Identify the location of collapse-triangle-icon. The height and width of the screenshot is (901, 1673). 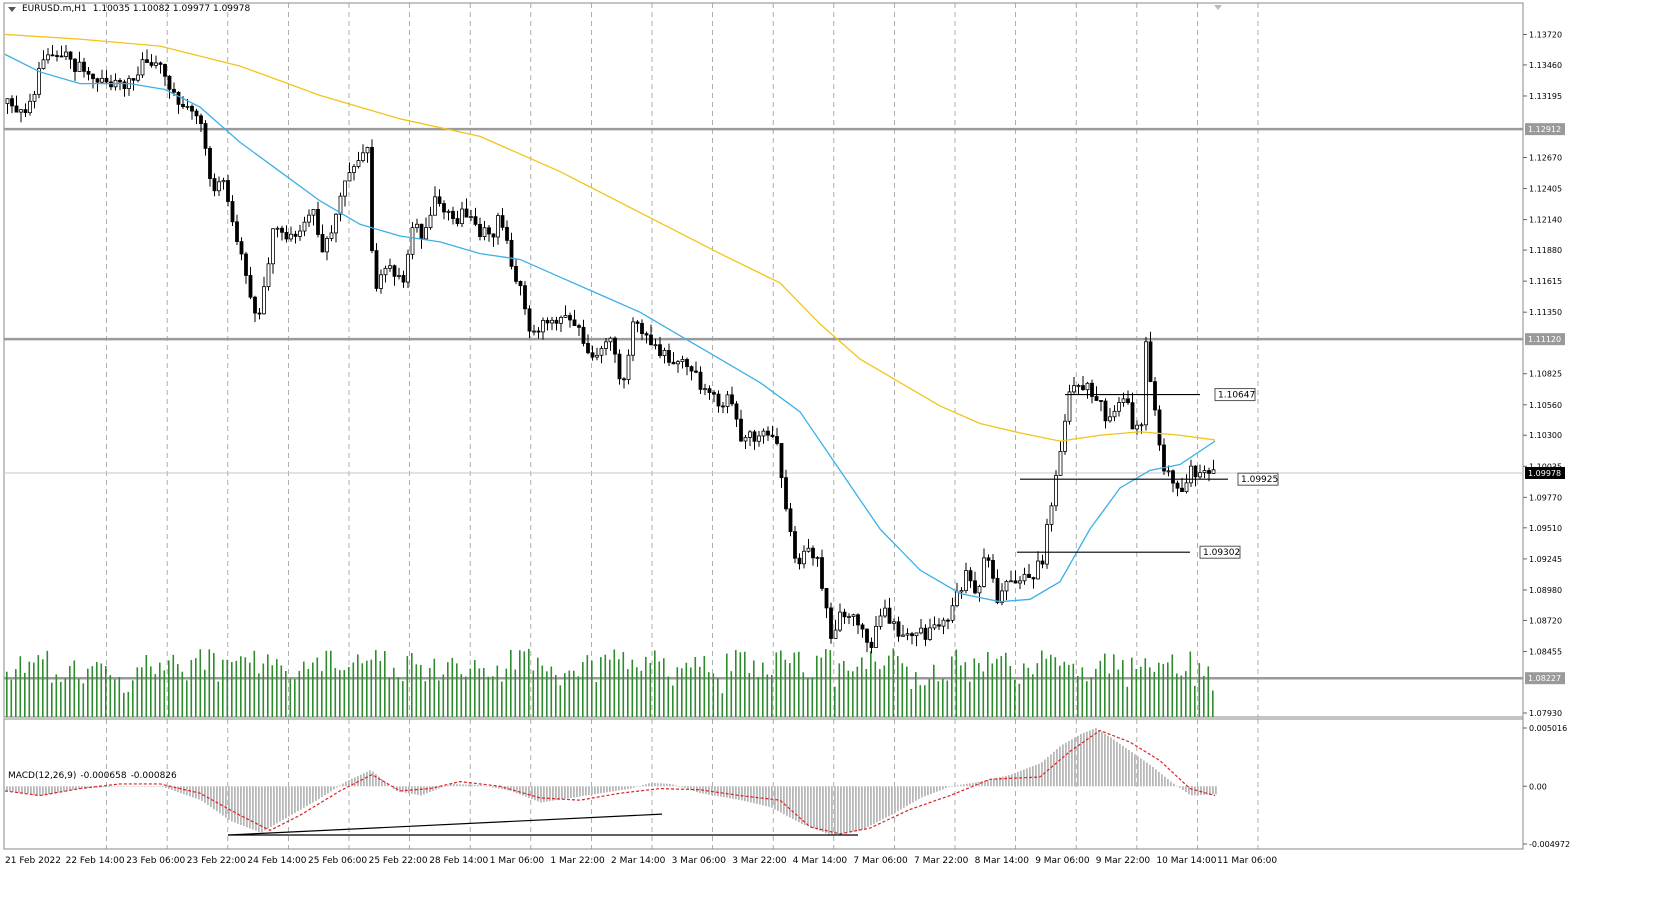
(12, 9).